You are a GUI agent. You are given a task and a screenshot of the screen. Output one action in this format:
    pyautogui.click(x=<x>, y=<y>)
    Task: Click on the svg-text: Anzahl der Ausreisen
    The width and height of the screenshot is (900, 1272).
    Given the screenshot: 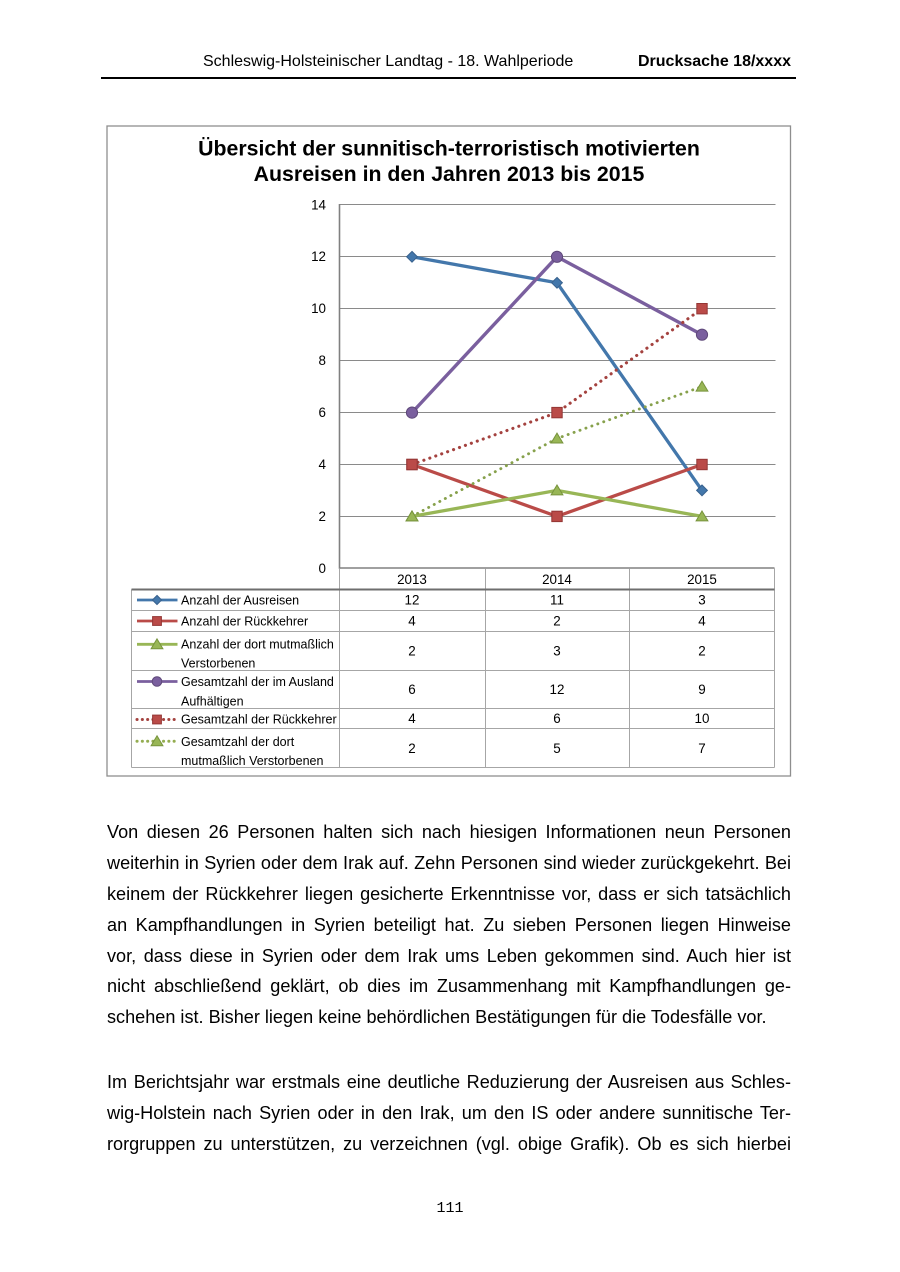 What is the action you would take?
    pyautogui.click(x=240, y=600)
    